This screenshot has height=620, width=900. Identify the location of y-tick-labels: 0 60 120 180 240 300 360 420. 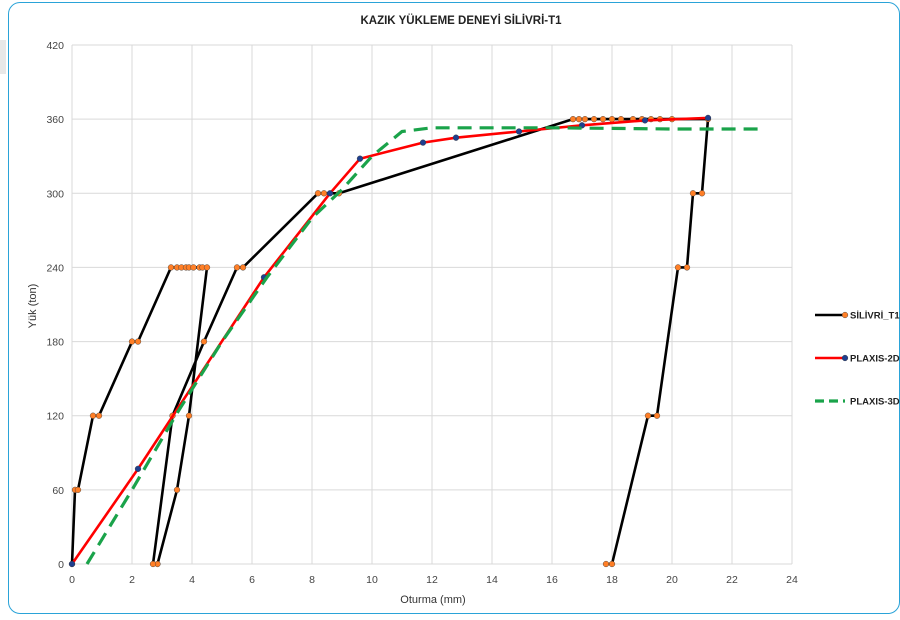
(55, 305).